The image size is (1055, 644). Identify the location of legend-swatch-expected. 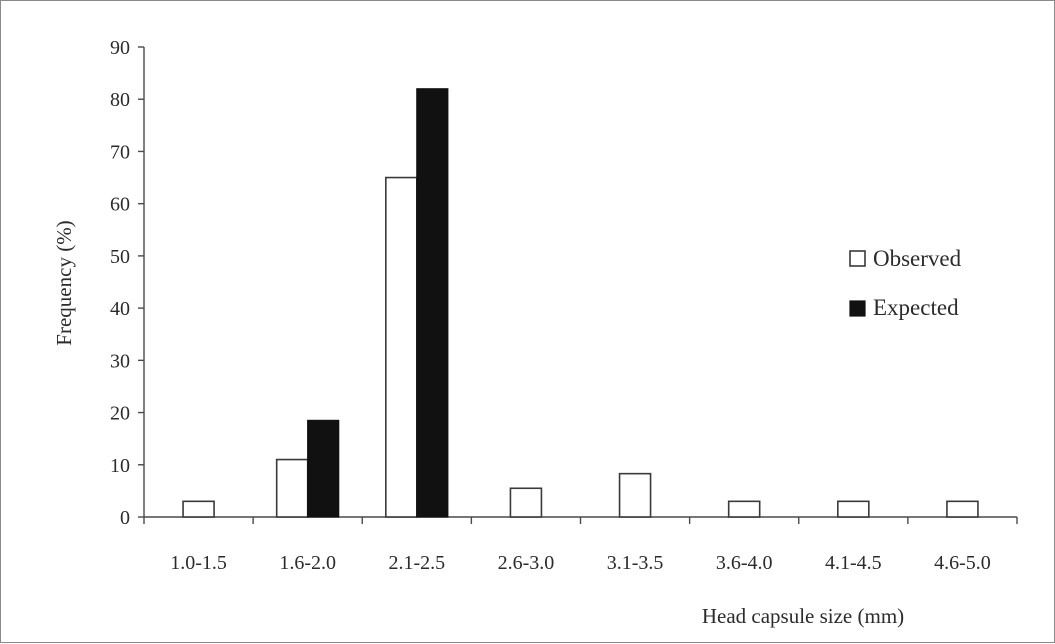
(857, 308).